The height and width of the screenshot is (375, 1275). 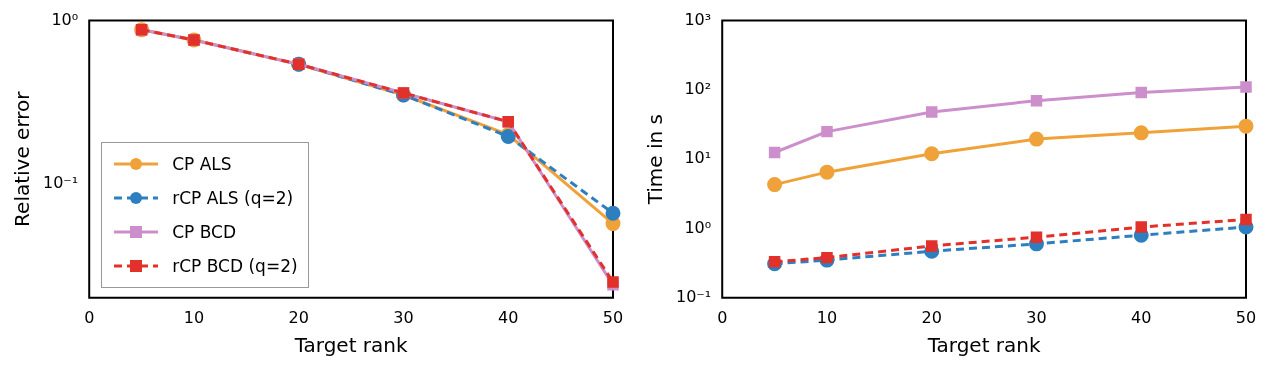 What do you see at coordinates (204, 232) in the screenshot?
I see `legend-label: CP BCD` at bounding box center [204, 232].